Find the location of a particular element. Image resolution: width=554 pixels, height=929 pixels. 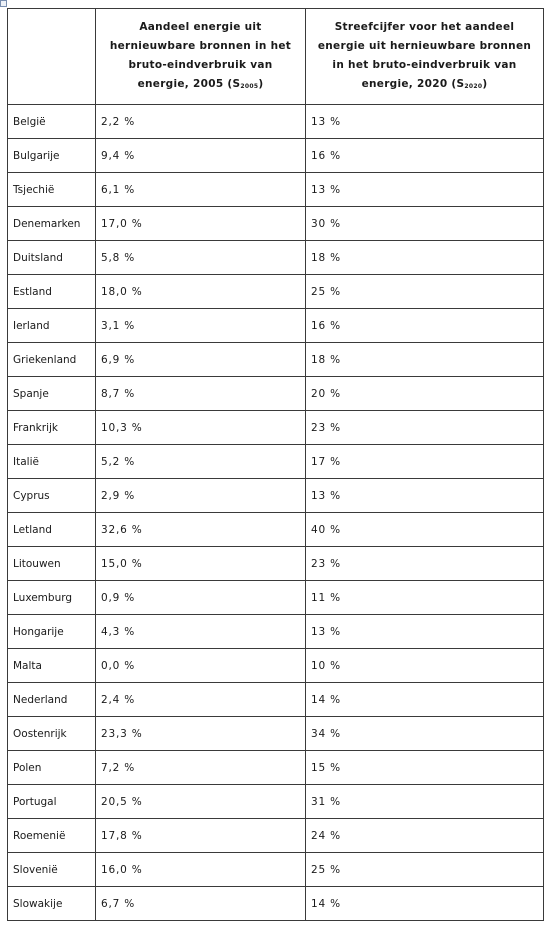

country-cell: Spanje is located at coordinates (51, 393).